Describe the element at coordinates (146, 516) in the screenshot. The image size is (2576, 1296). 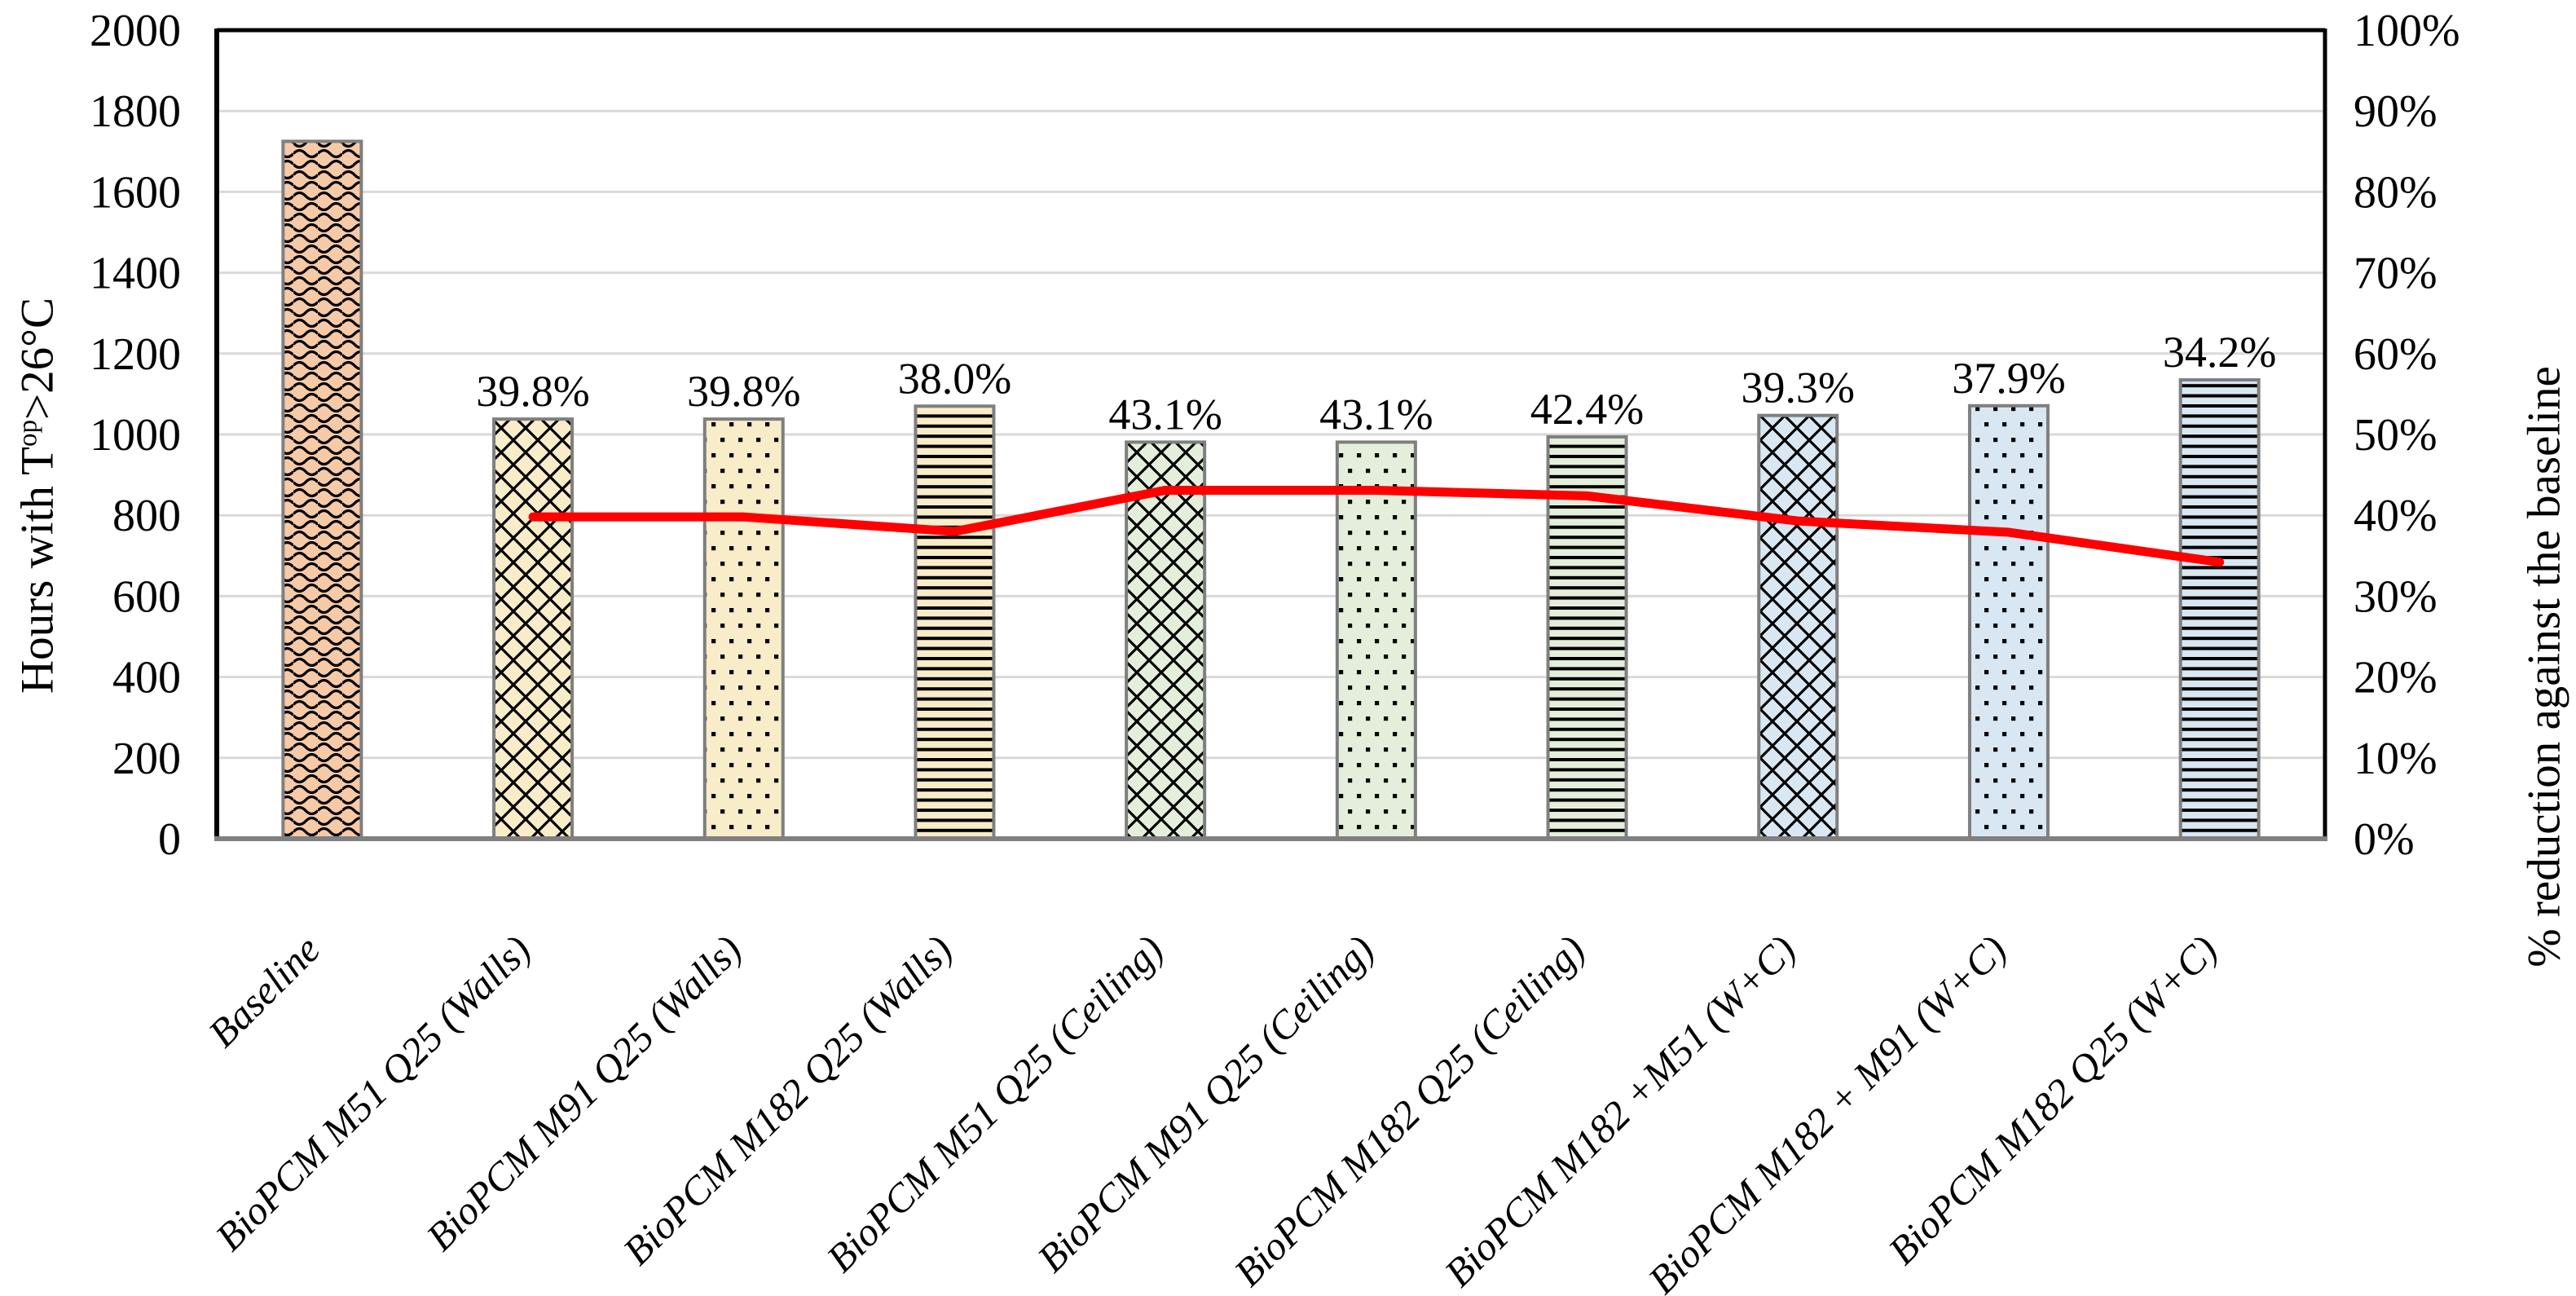
I see `left-axis-tick-label: 800` at that location.